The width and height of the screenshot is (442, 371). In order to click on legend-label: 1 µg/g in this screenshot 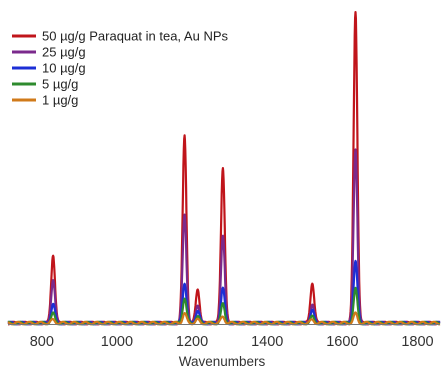, I will do `click(60, 100)`.